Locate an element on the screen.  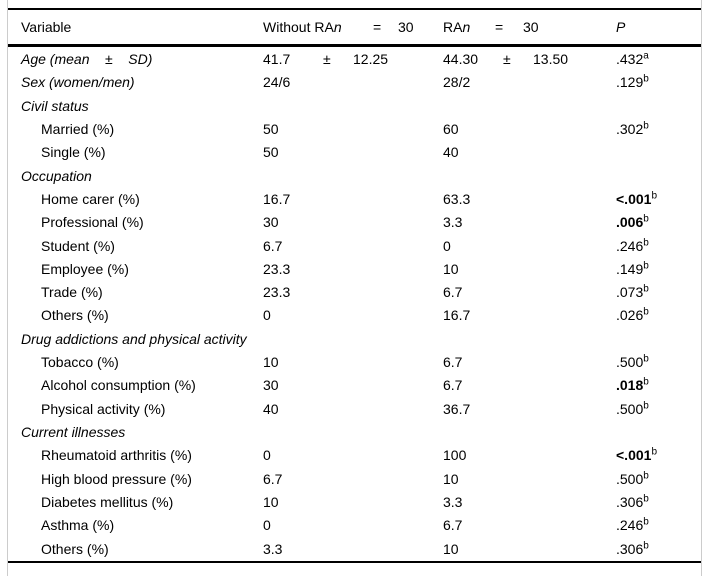
p-value: .246 is located at coordinates (630, 525).